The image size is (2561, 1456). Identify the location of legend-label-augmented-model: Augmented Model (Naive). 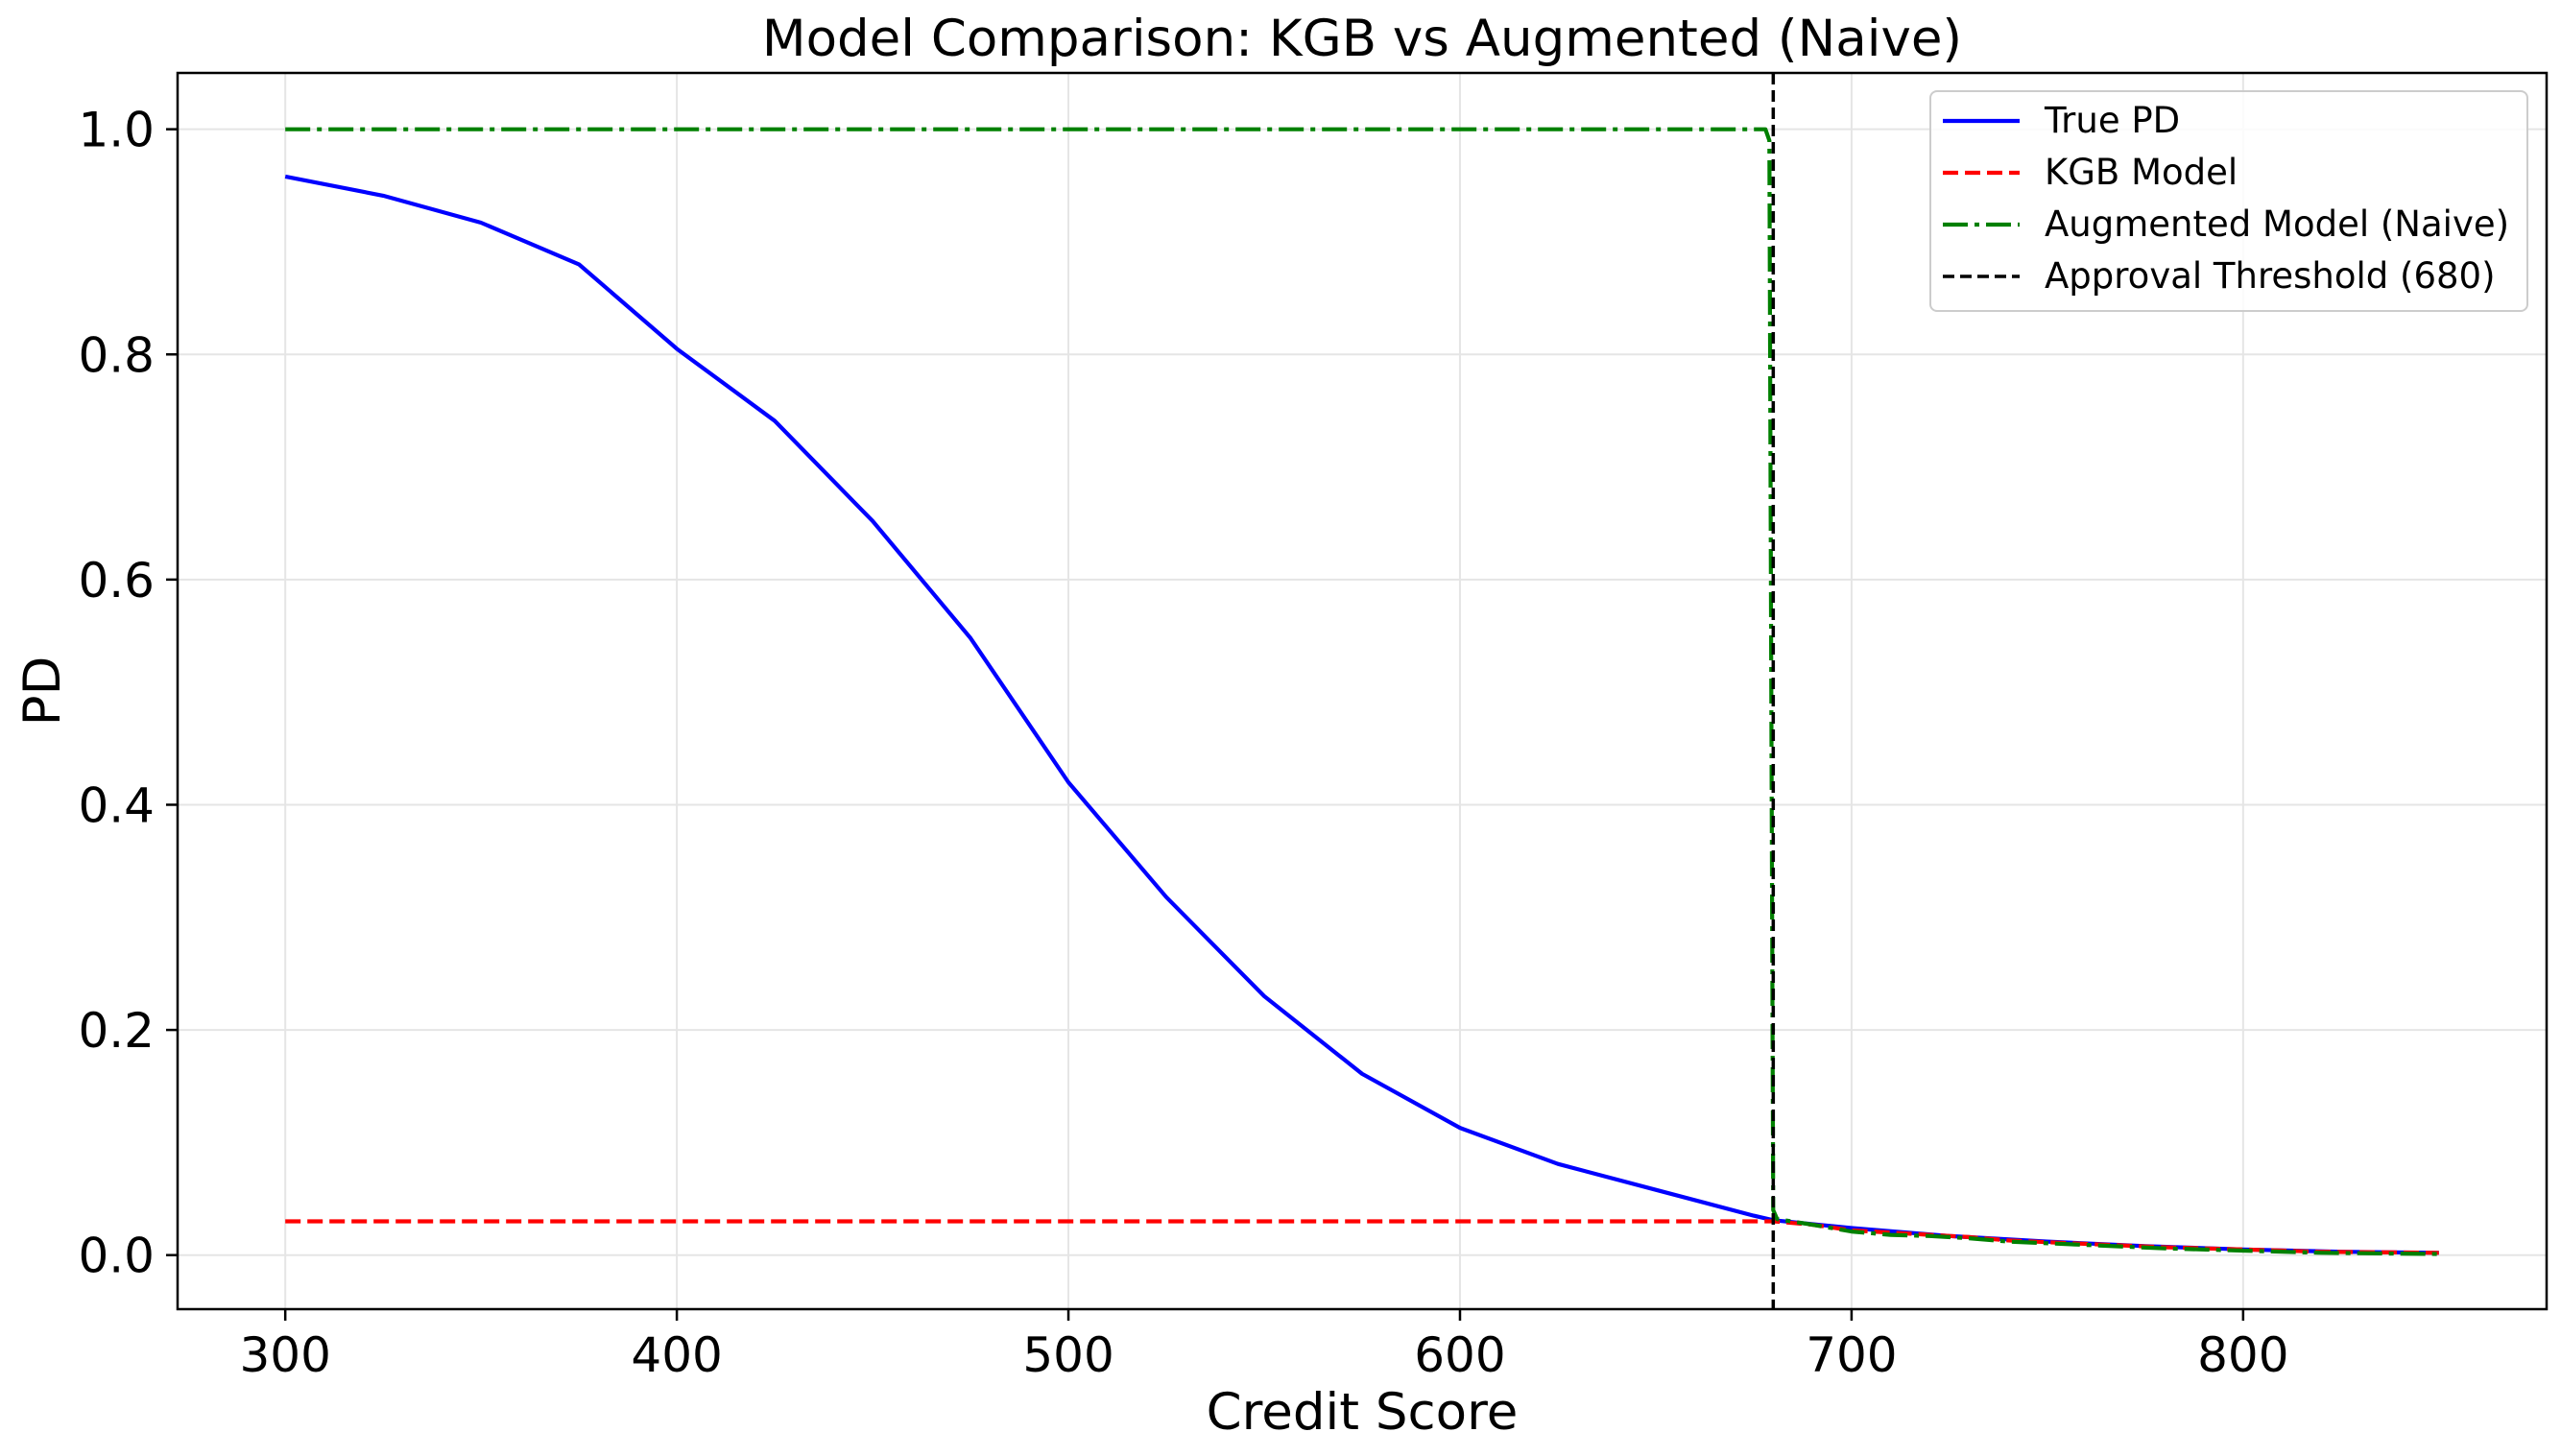
(2277, 224).